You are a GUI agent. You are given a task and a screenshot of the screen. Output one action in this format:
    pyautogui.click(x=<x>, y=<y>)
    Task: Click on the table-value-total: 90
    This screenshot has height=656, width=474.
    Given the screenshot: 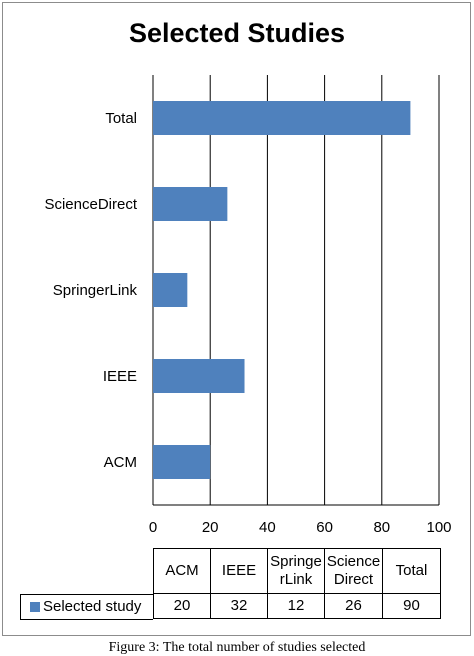 What is the action you would take?
    pyautogui.click(x=411, y=606)
    